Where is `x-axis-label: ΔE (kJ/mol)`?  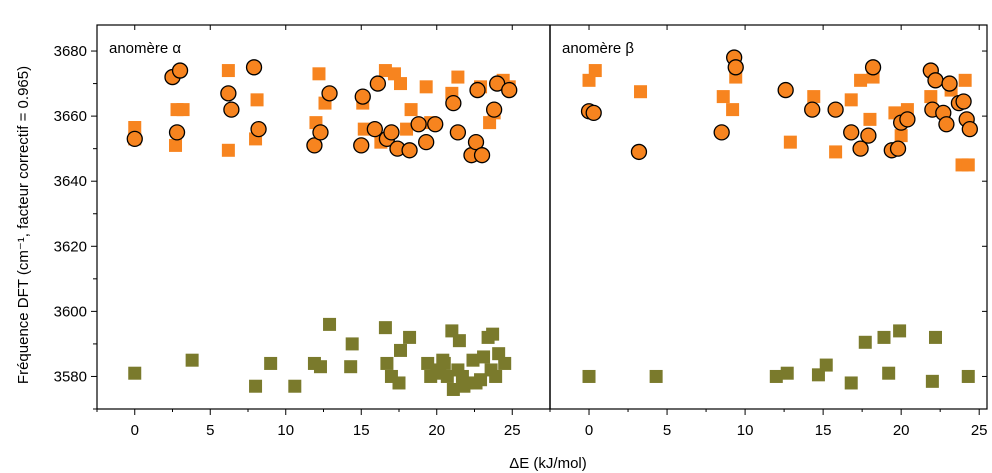
x-axis-label: ΔE (kJ/mol) is located at coordinates (548, 463).